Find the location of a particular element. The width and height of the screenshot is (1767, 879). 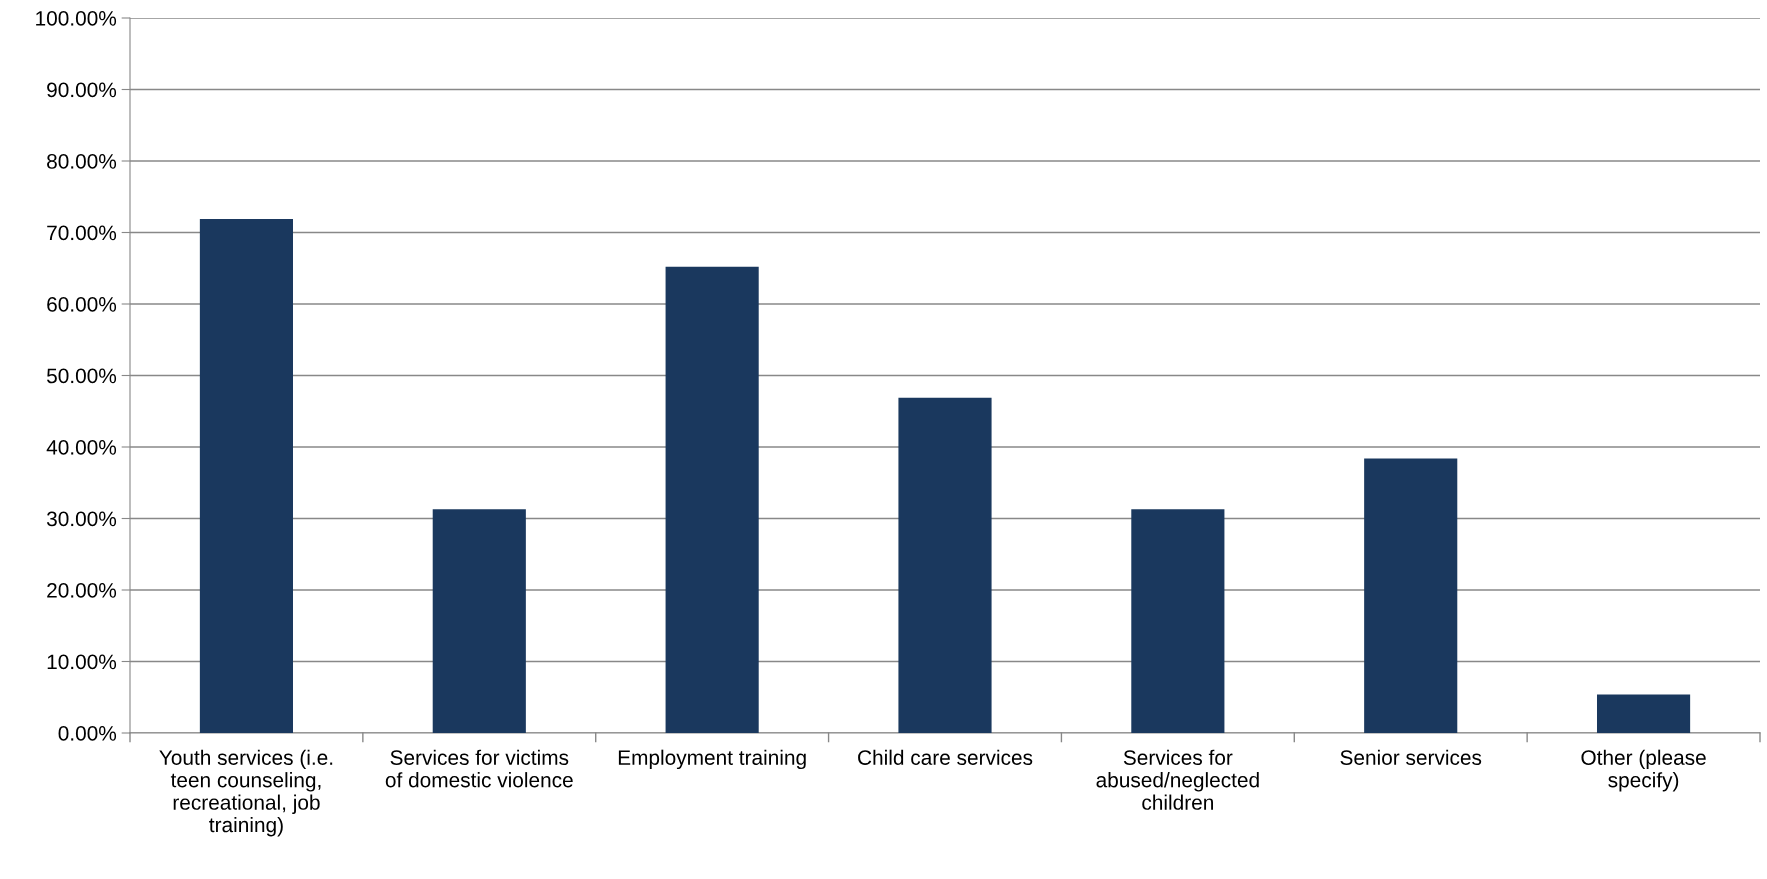

y-tick-label: 80.00% is located at coordinates (82, 161).